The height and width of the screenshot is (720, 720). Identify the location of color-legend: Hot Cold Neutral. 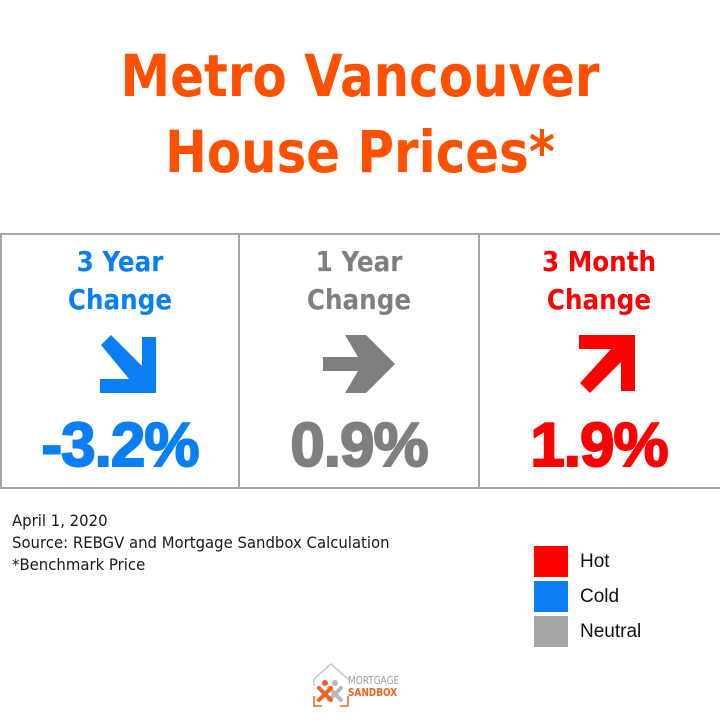
(587, 596).